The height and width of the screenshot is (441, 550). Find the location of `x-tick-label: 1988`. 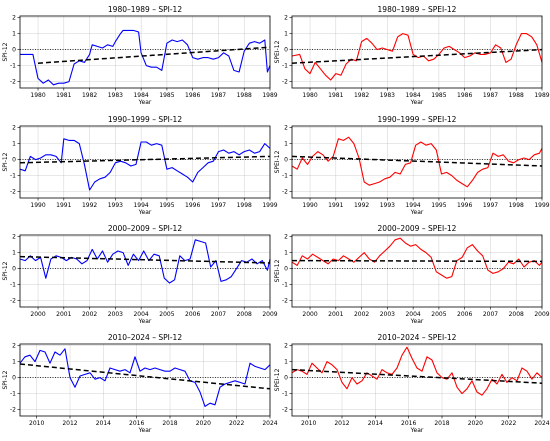

x-tick-label: 1988 is located at coordinates (244, 95).